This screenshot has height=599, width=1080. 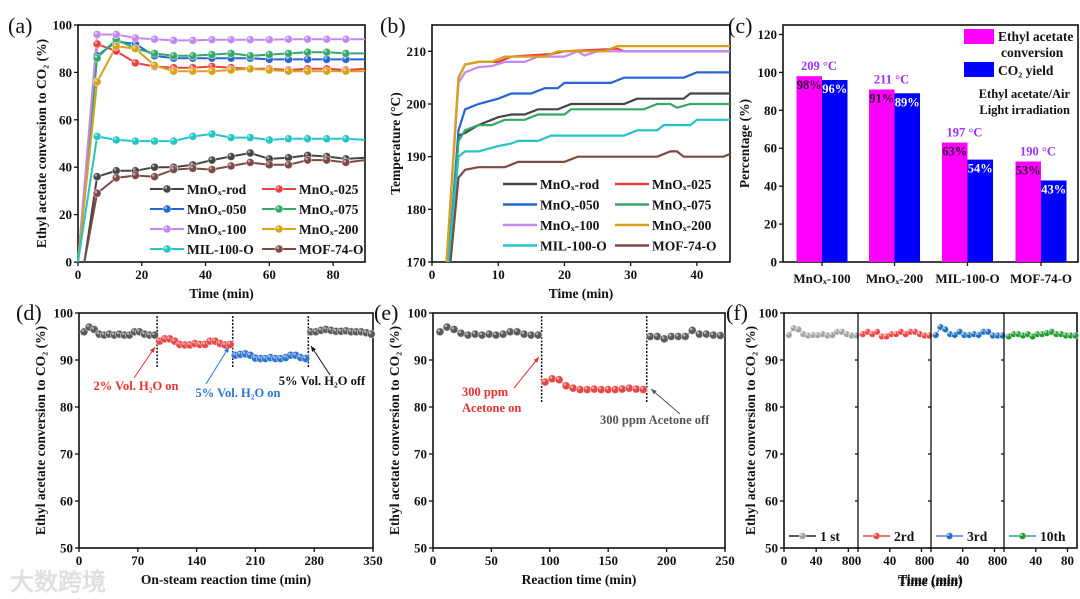 I want to click on y-axis-label: Ethyl acetate conversion to CO₂ (%), so click(x=41, y=143).